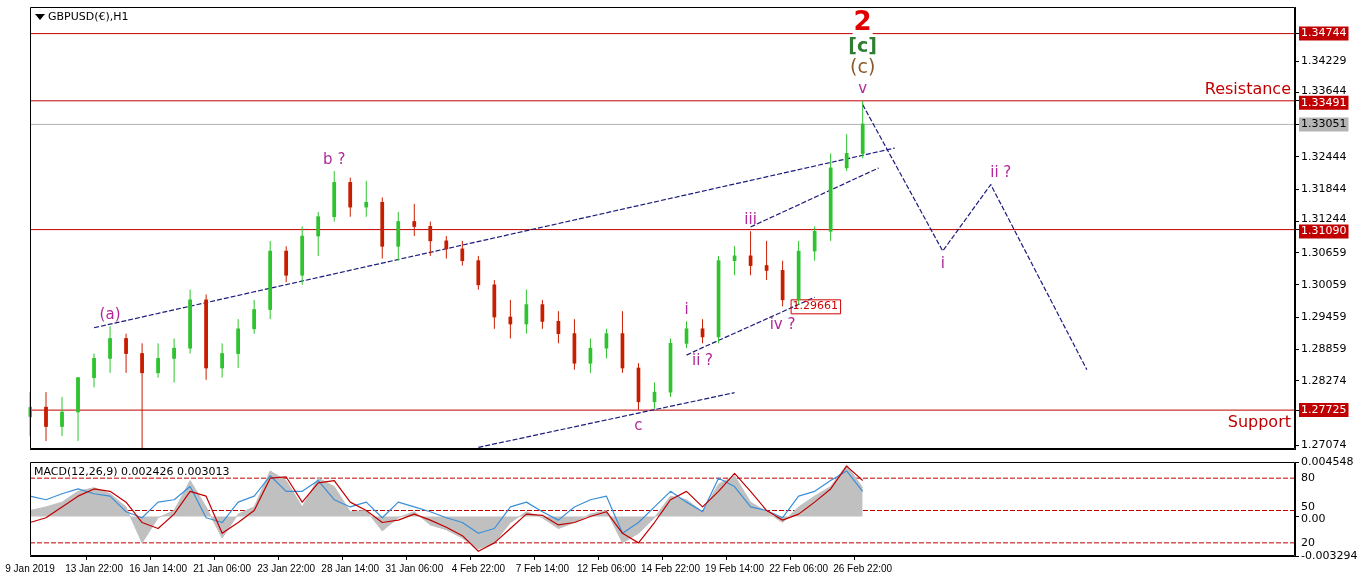 This screenshot has width=1361, height=582. Describe the element at coordinates (1324, 380) in the screenshot. I see `y-tick-label: 1.28274` at that location.